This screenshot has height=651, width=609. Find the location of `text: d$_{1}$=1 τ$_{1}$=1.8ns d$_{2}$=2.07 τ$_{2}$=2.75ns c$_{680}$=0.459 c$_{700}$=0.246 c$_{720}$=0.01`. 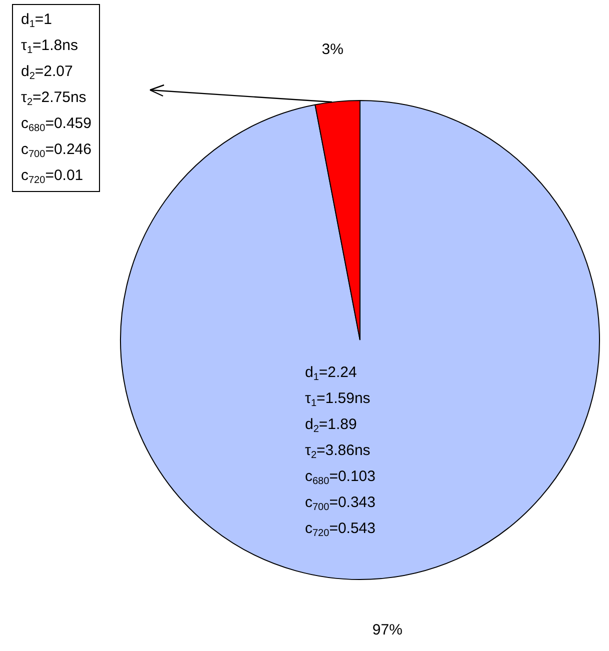

text: d$_{1}$=1 τ$_{1}$=1.8ns d$_{2}$=2.07 τ$_{2}$=2.75ns c$_{680}$=0.459 c$_{700}$=0.246 c$_{720}$=0.01 is located at coordinates (56, 98).